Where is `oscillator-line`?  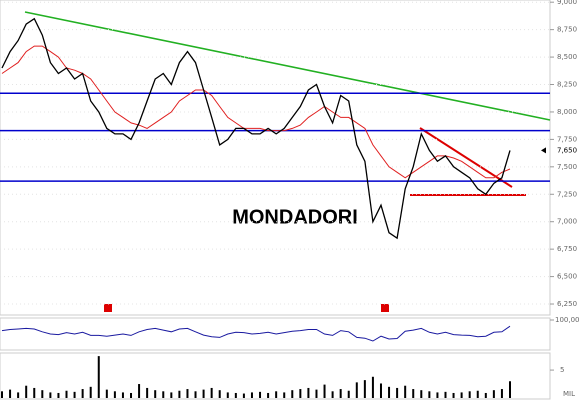
oscillator-line is located at coordinates (256, 333).